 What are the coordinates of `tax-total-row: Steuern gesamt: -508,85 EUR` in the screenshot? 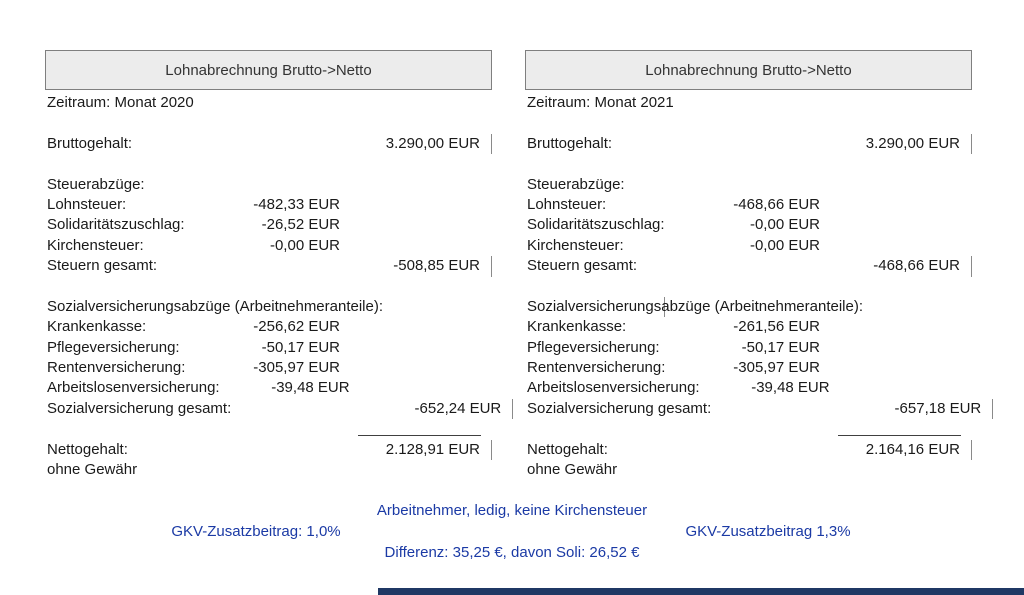 It's located at (268, 266).